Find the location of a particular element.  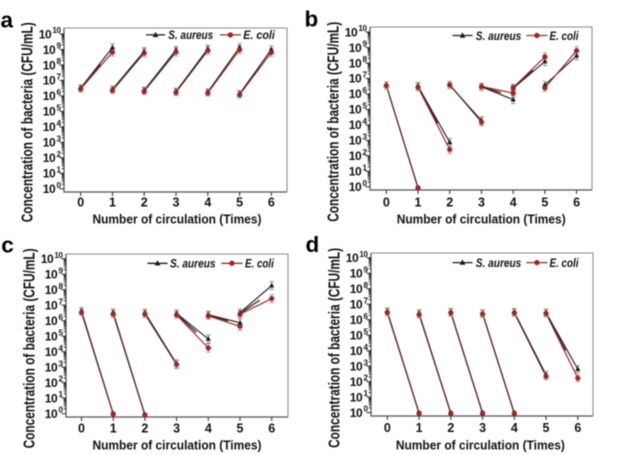

svg-text: d is located at coordinates (313, 244).